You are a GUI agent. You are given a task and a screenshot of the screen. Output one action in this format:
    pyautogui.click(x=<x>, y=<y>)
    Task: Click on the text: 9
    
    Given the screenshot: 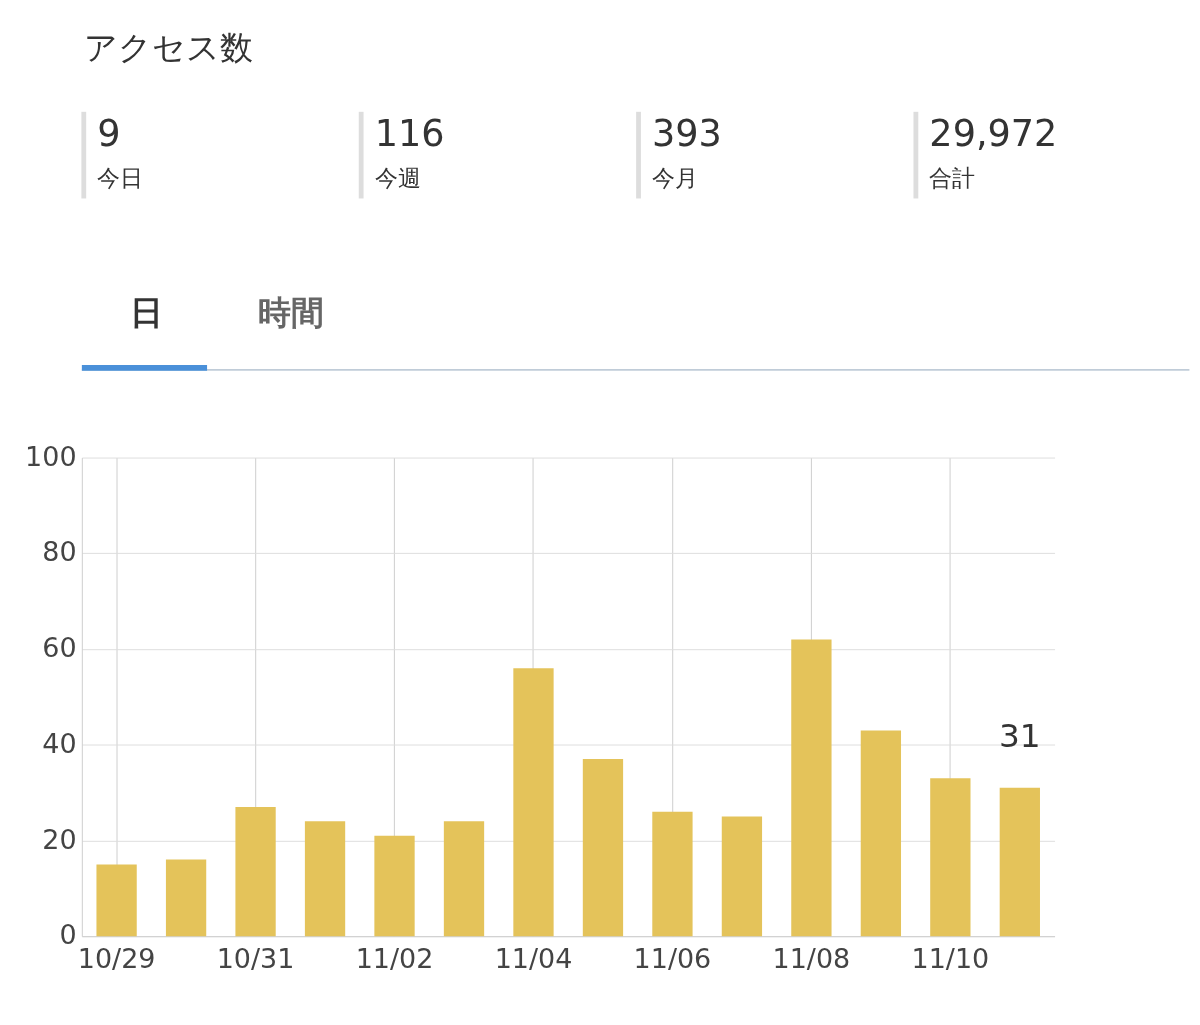 What is the action you would take?
    pyautogui.click(x=109, y=134)
    